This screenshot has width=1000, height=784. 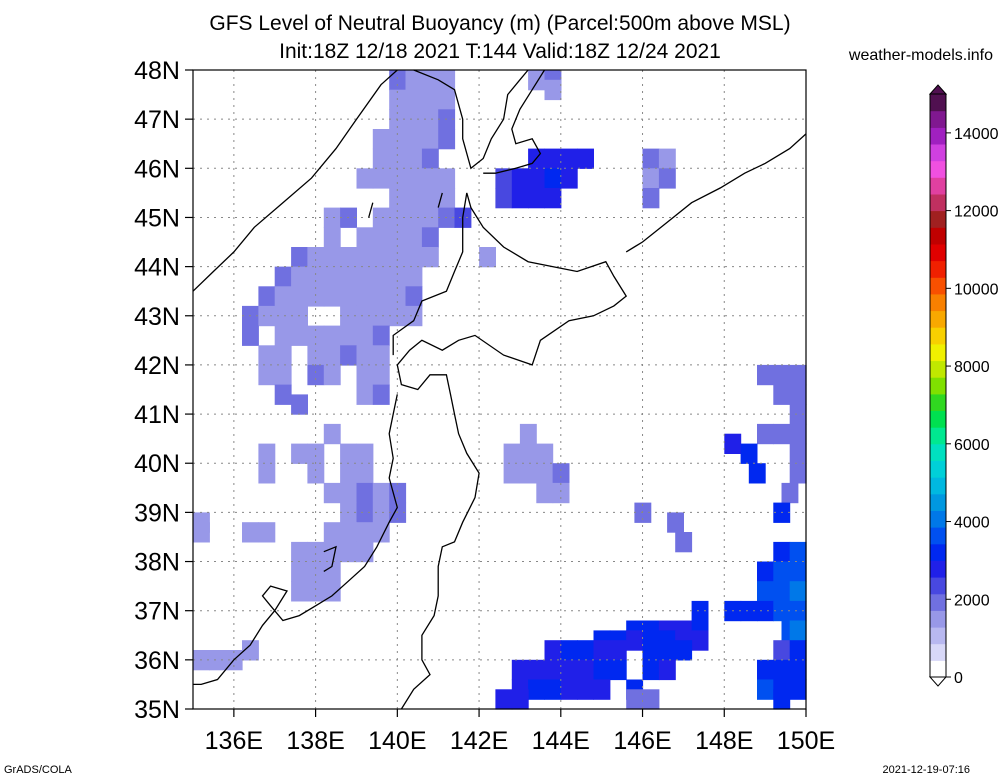 What do you see at coordinates (972, 523) in the screenshot?
I see `colorbar-tick-label: 4000` at bounding box center [972, 523].